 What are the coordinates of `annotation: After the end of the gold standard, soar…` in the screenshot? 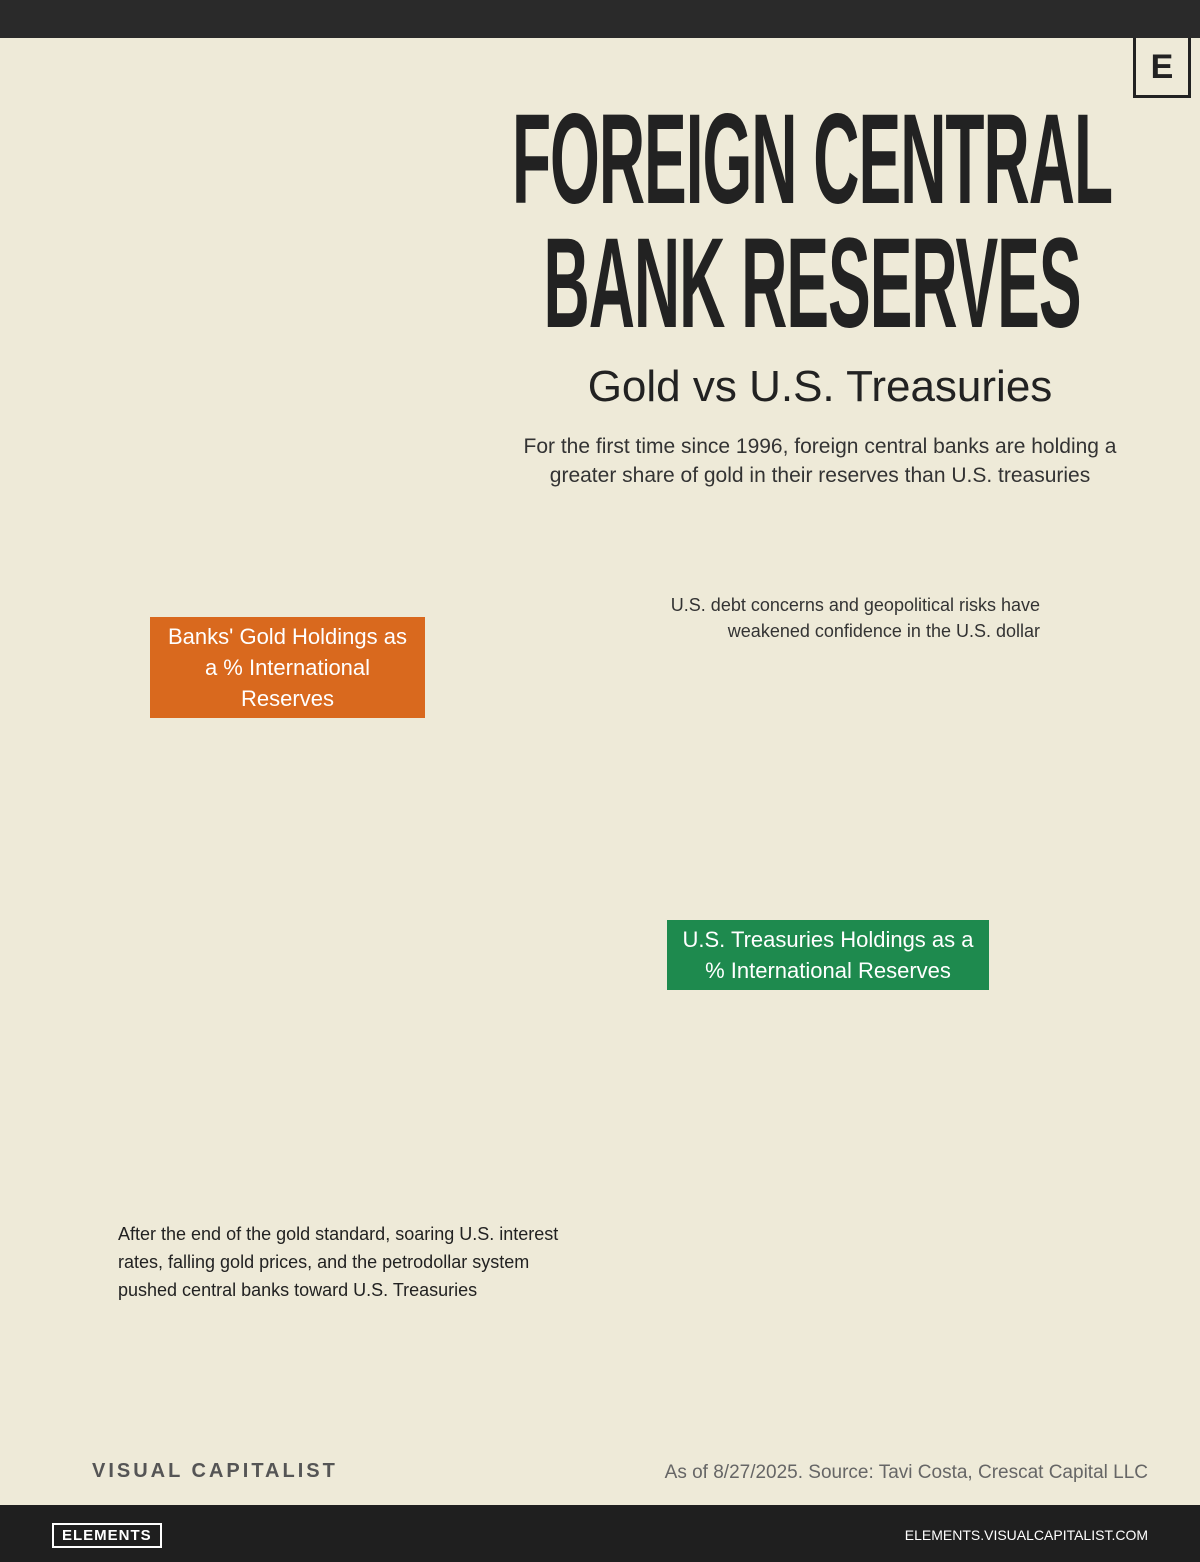 It's located at (338, 1262).